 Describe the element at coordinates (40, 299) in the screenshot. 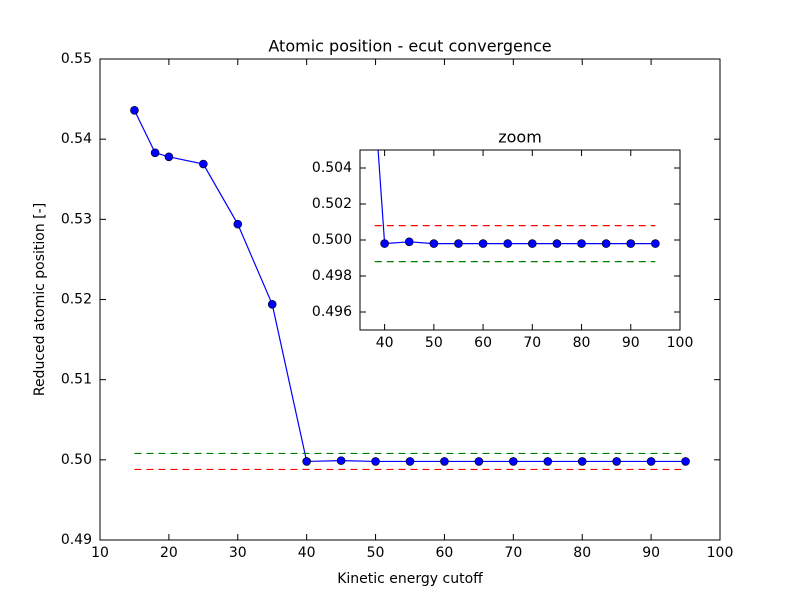

I see `y-axis-label: Reduced atomic position [-]` at that location.